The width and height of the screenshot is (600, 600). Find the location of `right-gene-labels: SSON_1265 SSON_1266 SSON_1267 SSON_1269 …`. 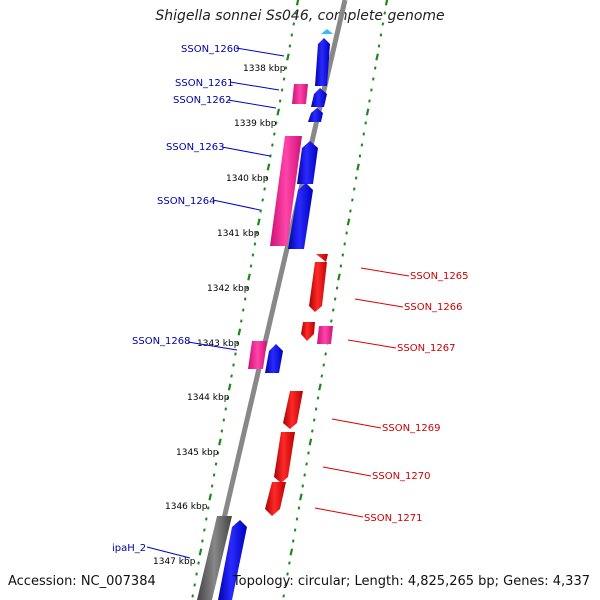

right-gene-labels: SSON_1265 SSON_1266 SSON_1267 SSON_1269 … is located at coordinates (391, 395).